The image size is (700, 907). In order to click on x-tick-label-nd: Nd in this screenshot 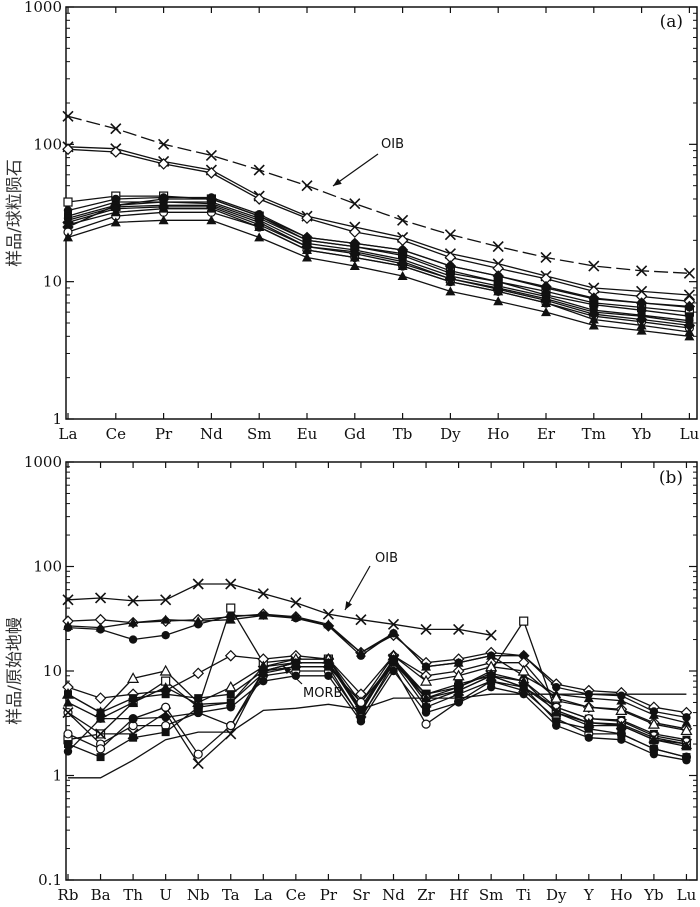, I will do `click(211, 434)`.